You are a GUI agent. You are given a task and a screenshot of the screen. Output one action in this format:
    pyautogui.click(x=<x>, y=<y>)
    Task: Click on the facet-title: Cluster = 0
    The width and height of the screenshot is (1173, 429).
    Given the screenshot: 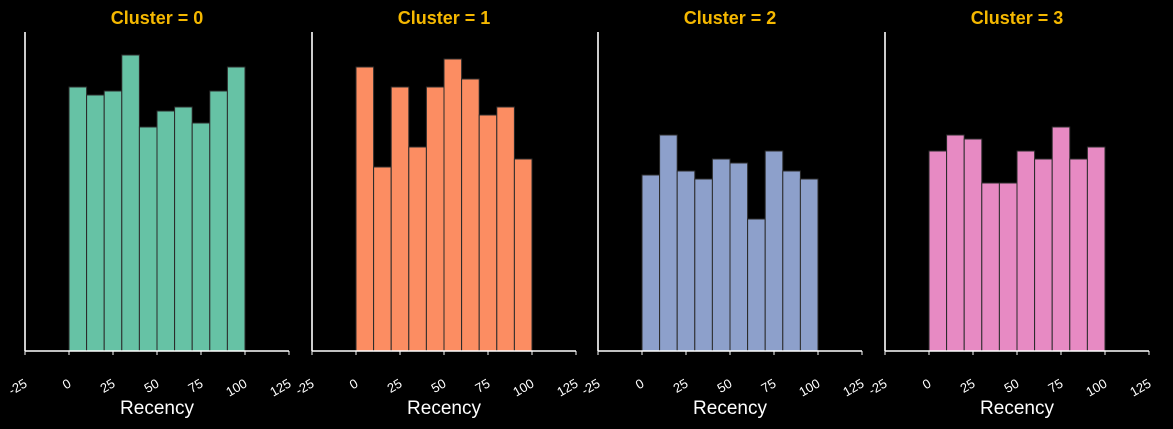 What is the action you would take?
    pyautogui.click(x=157, y=18)
    